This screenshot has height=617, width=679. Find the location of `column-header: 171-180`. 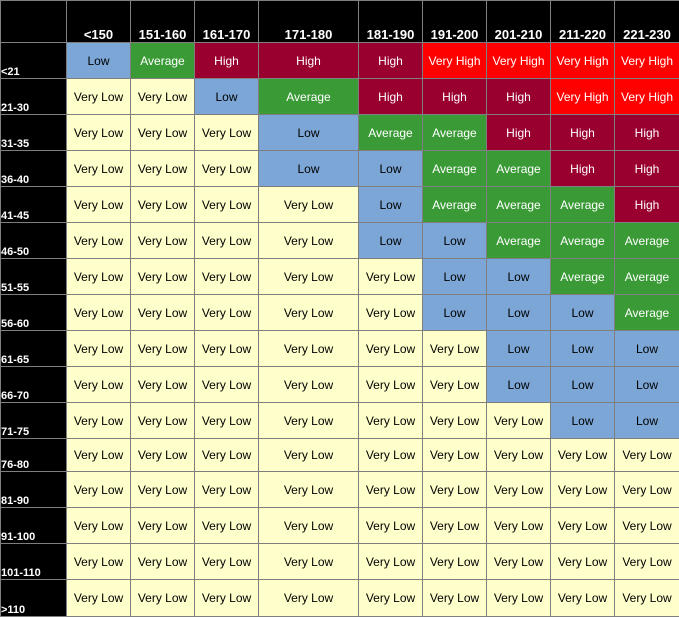

column-header: 171-180 is located at coordinates (309, 22).